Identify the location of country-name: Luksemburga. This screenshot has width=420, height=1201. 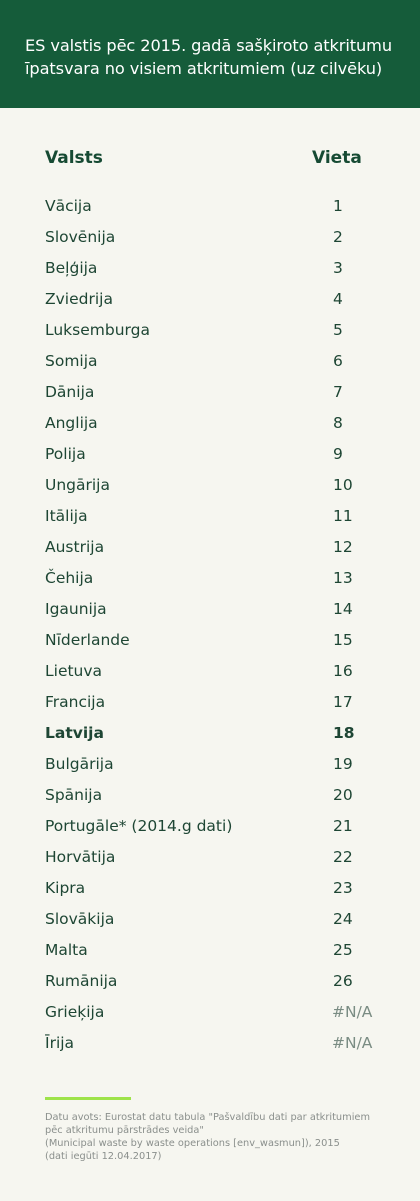
(97, 330).